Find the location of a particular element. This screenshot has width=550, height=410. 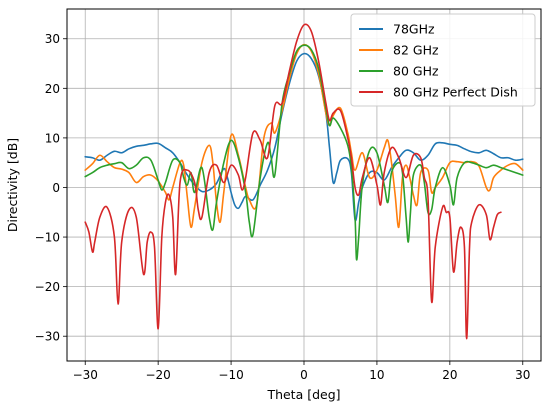

x-axis-label: Theta [deg] is located at coordinates (303, 394).